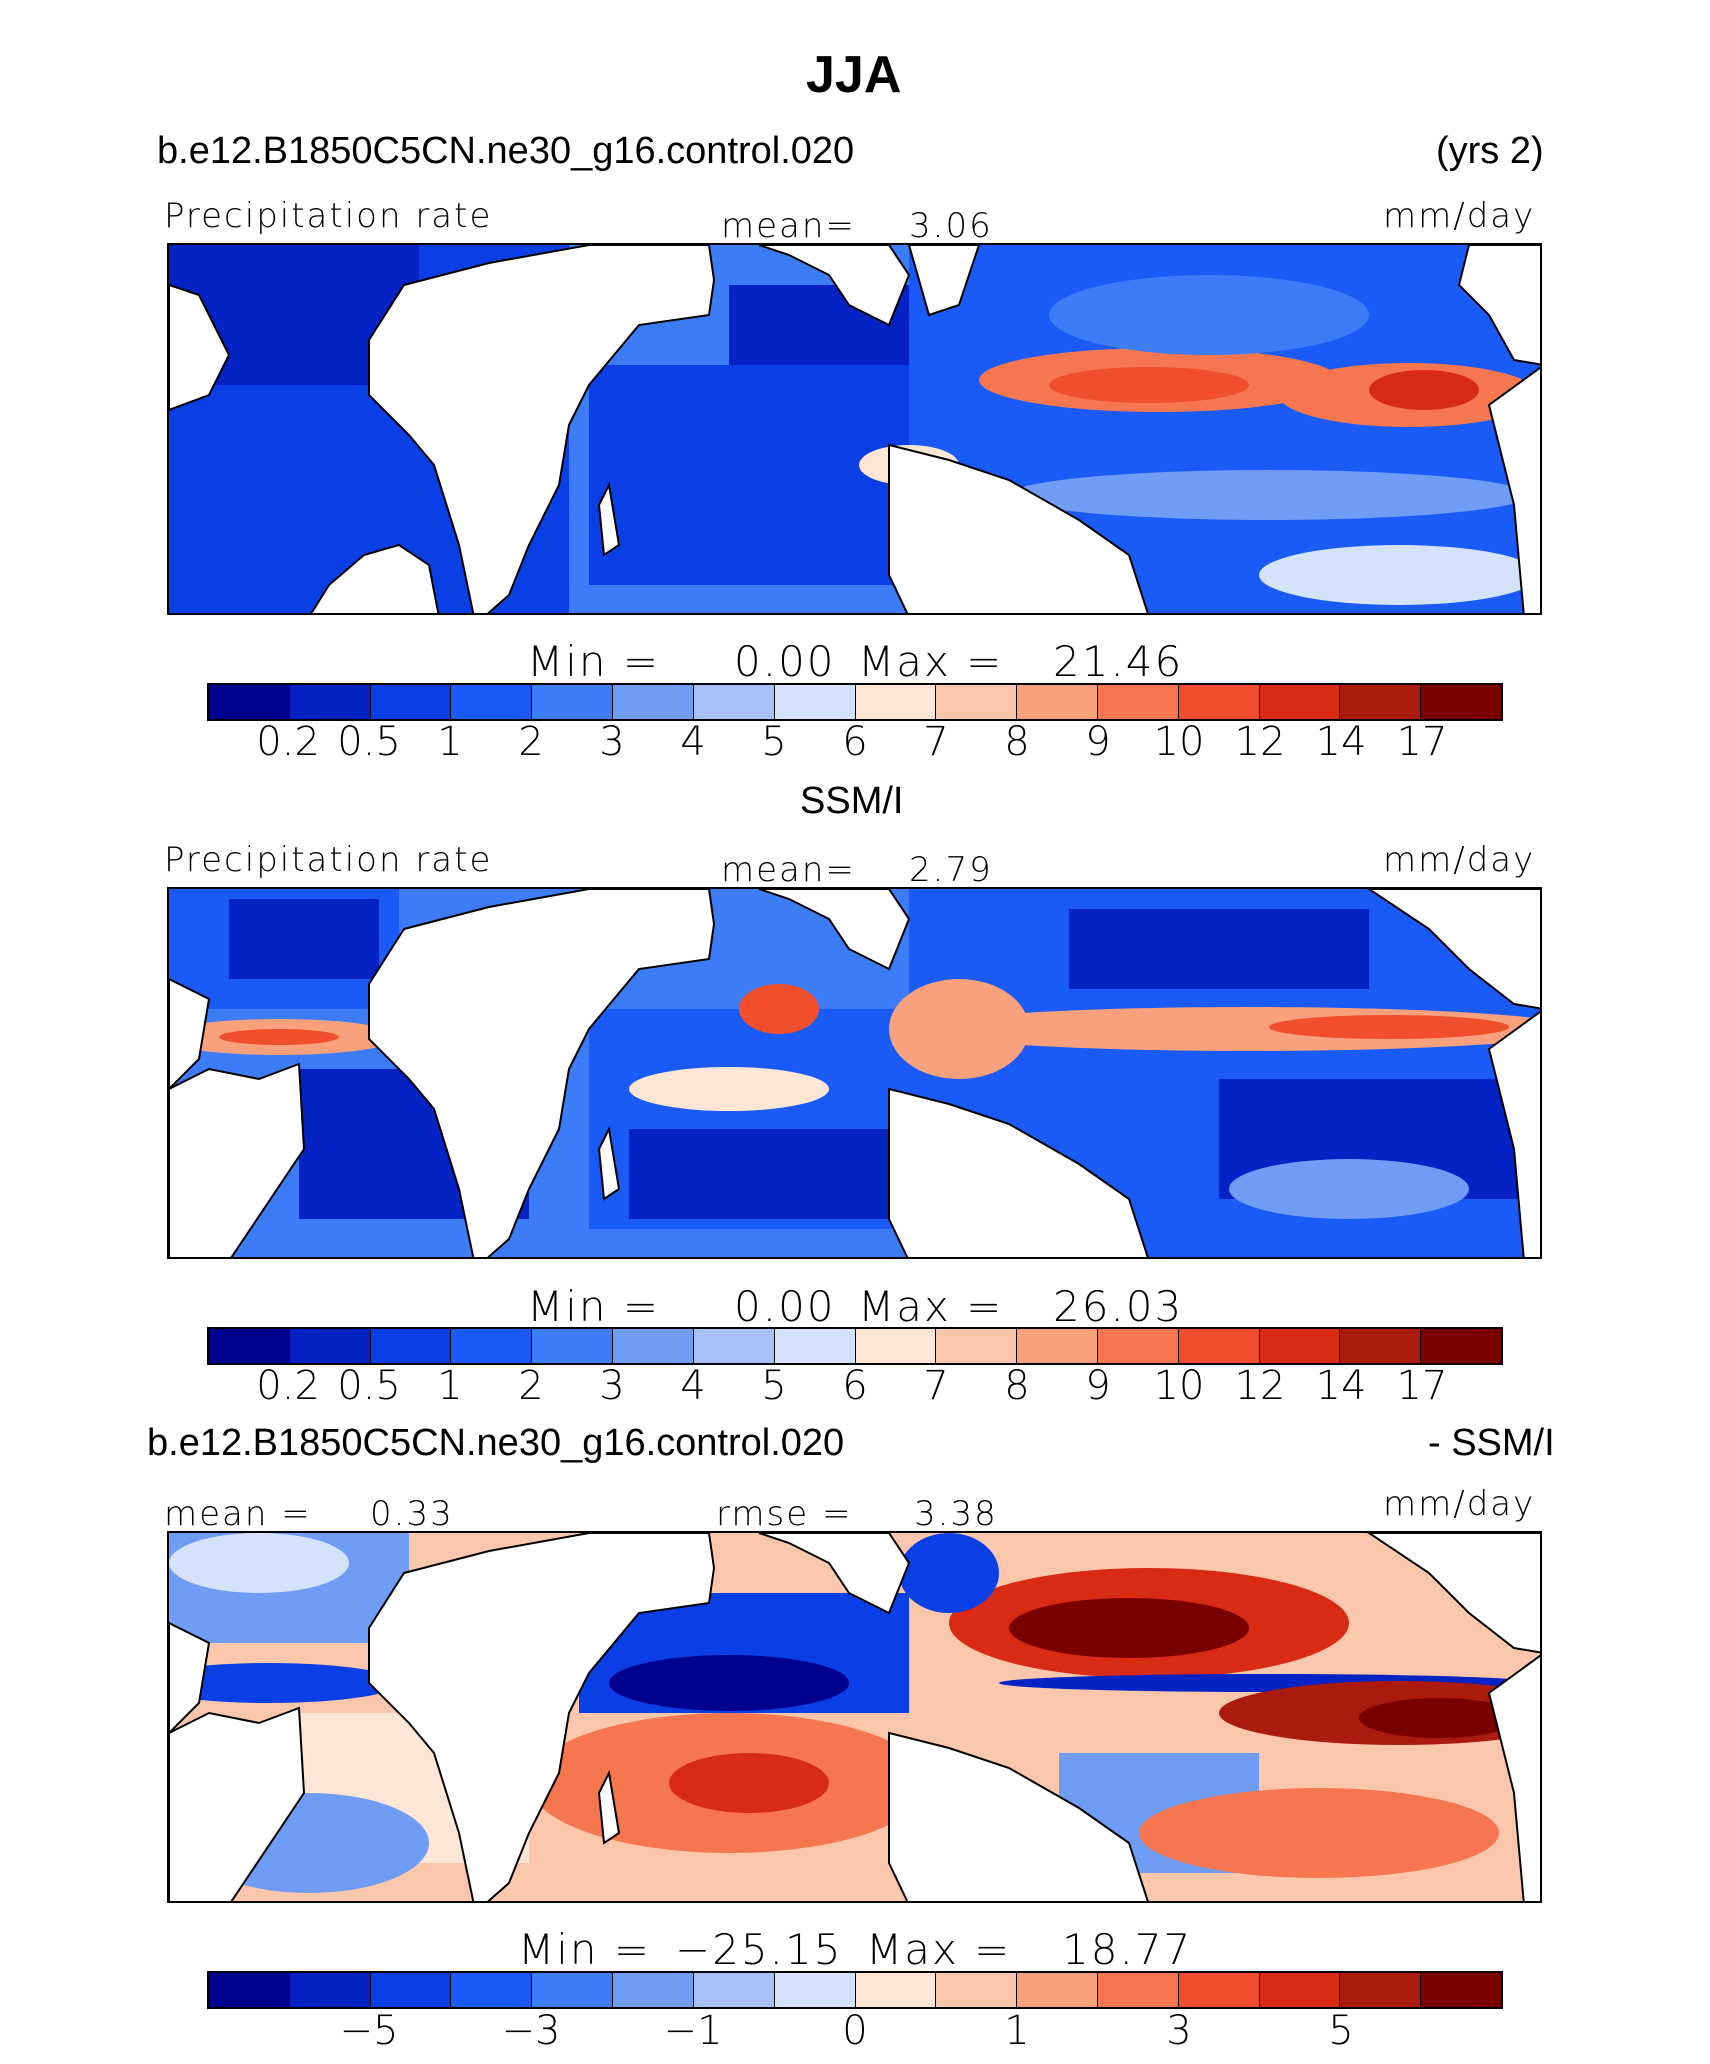 This screenshot has height=2064, width=1710. I want to click on panel3-rmse-label: rmse =, so click(784, 1514).